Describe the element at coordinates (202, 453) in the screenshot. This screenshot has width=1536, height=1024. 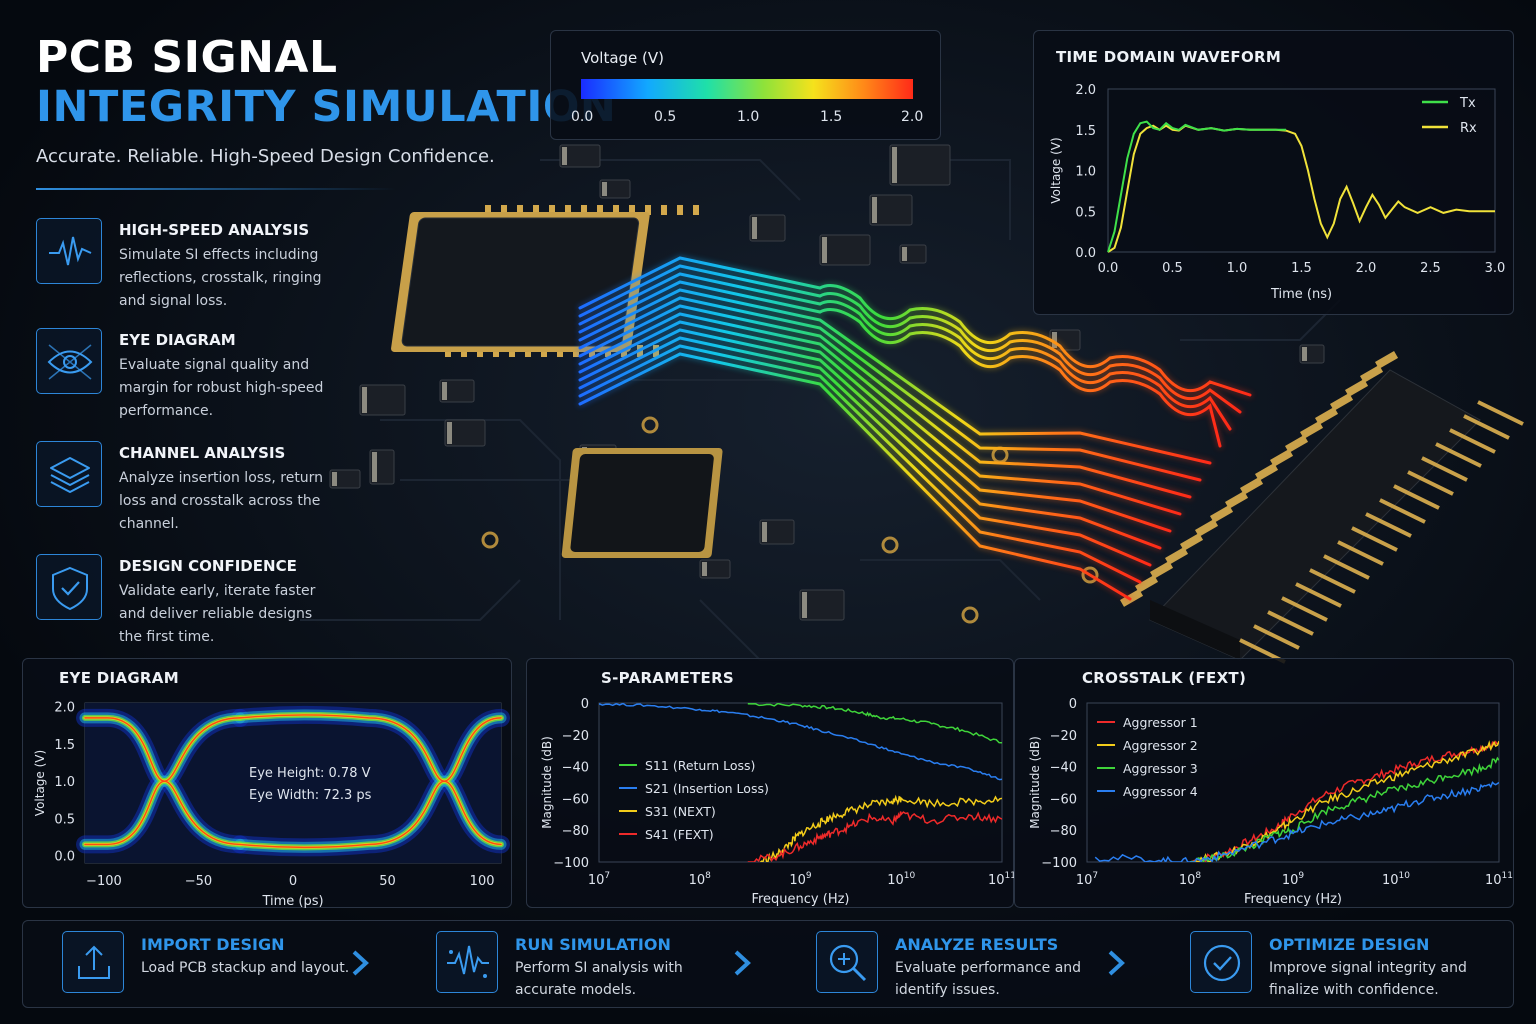
I see `feature-title: CHANNEL ANALYSIS` at that location.